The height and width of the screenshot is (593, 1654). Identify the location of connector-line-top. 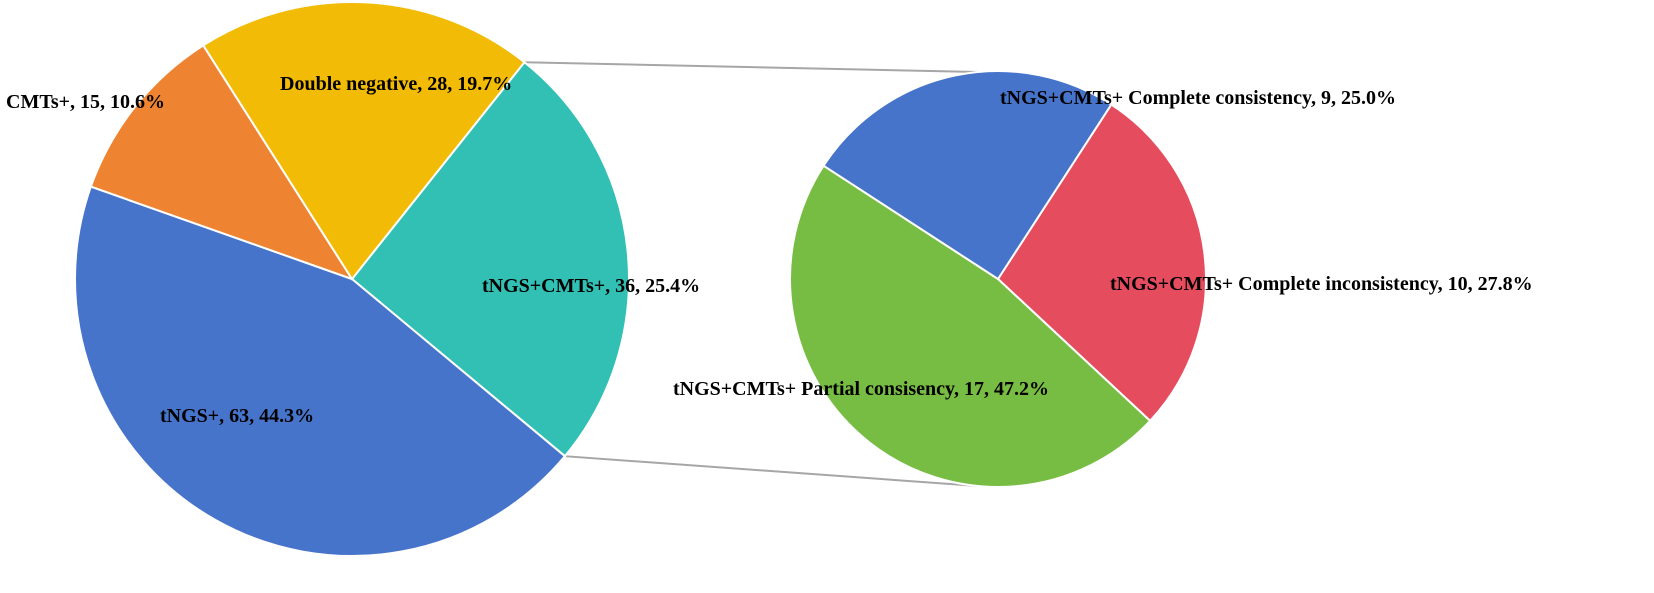
(751, 67).